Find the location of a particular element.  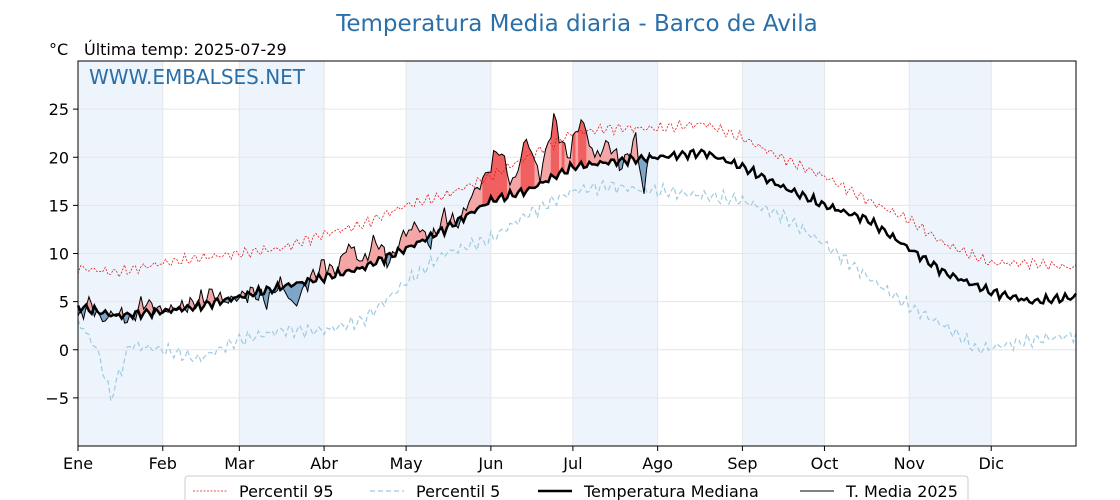

y-tick-label: 20 is located at coordinates (59, 157).